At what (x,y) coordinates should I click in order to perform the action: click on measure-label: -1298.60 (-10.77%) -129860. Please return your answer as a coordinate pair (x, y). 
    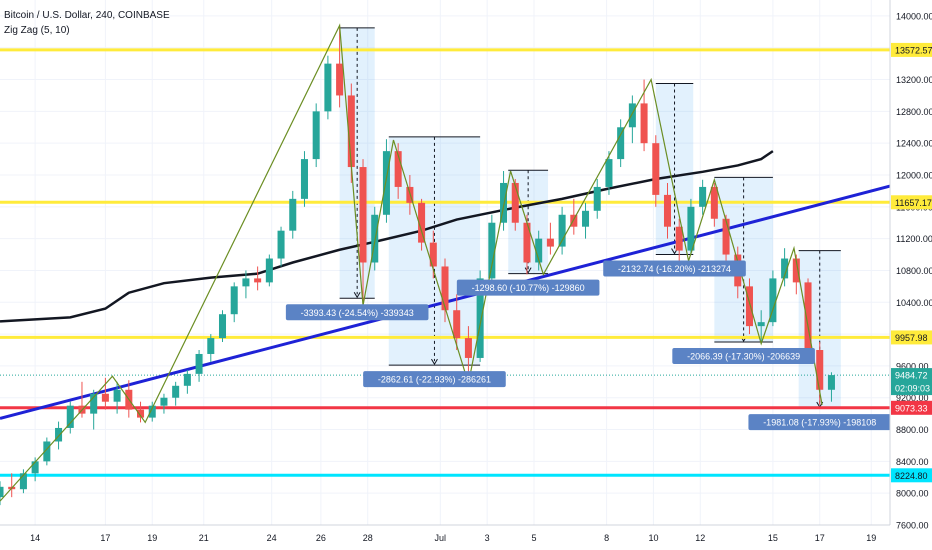
    Looking at the image, I should click on (528, 288).